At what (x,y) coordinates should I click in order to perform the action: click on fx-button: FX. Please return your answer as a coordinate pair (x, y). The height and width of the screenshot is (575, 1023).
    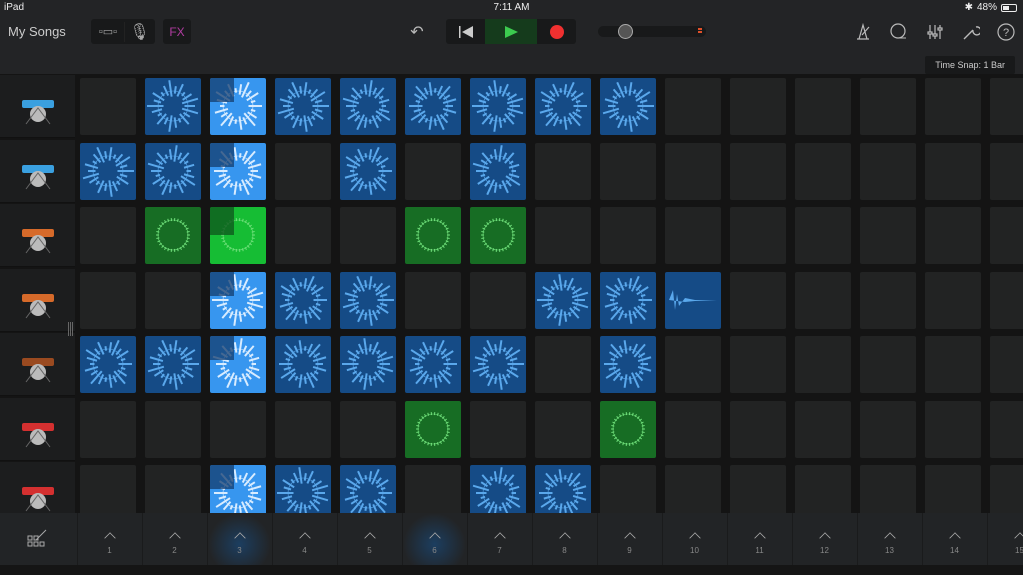
    Looking at the image, I should click on (177, 31).